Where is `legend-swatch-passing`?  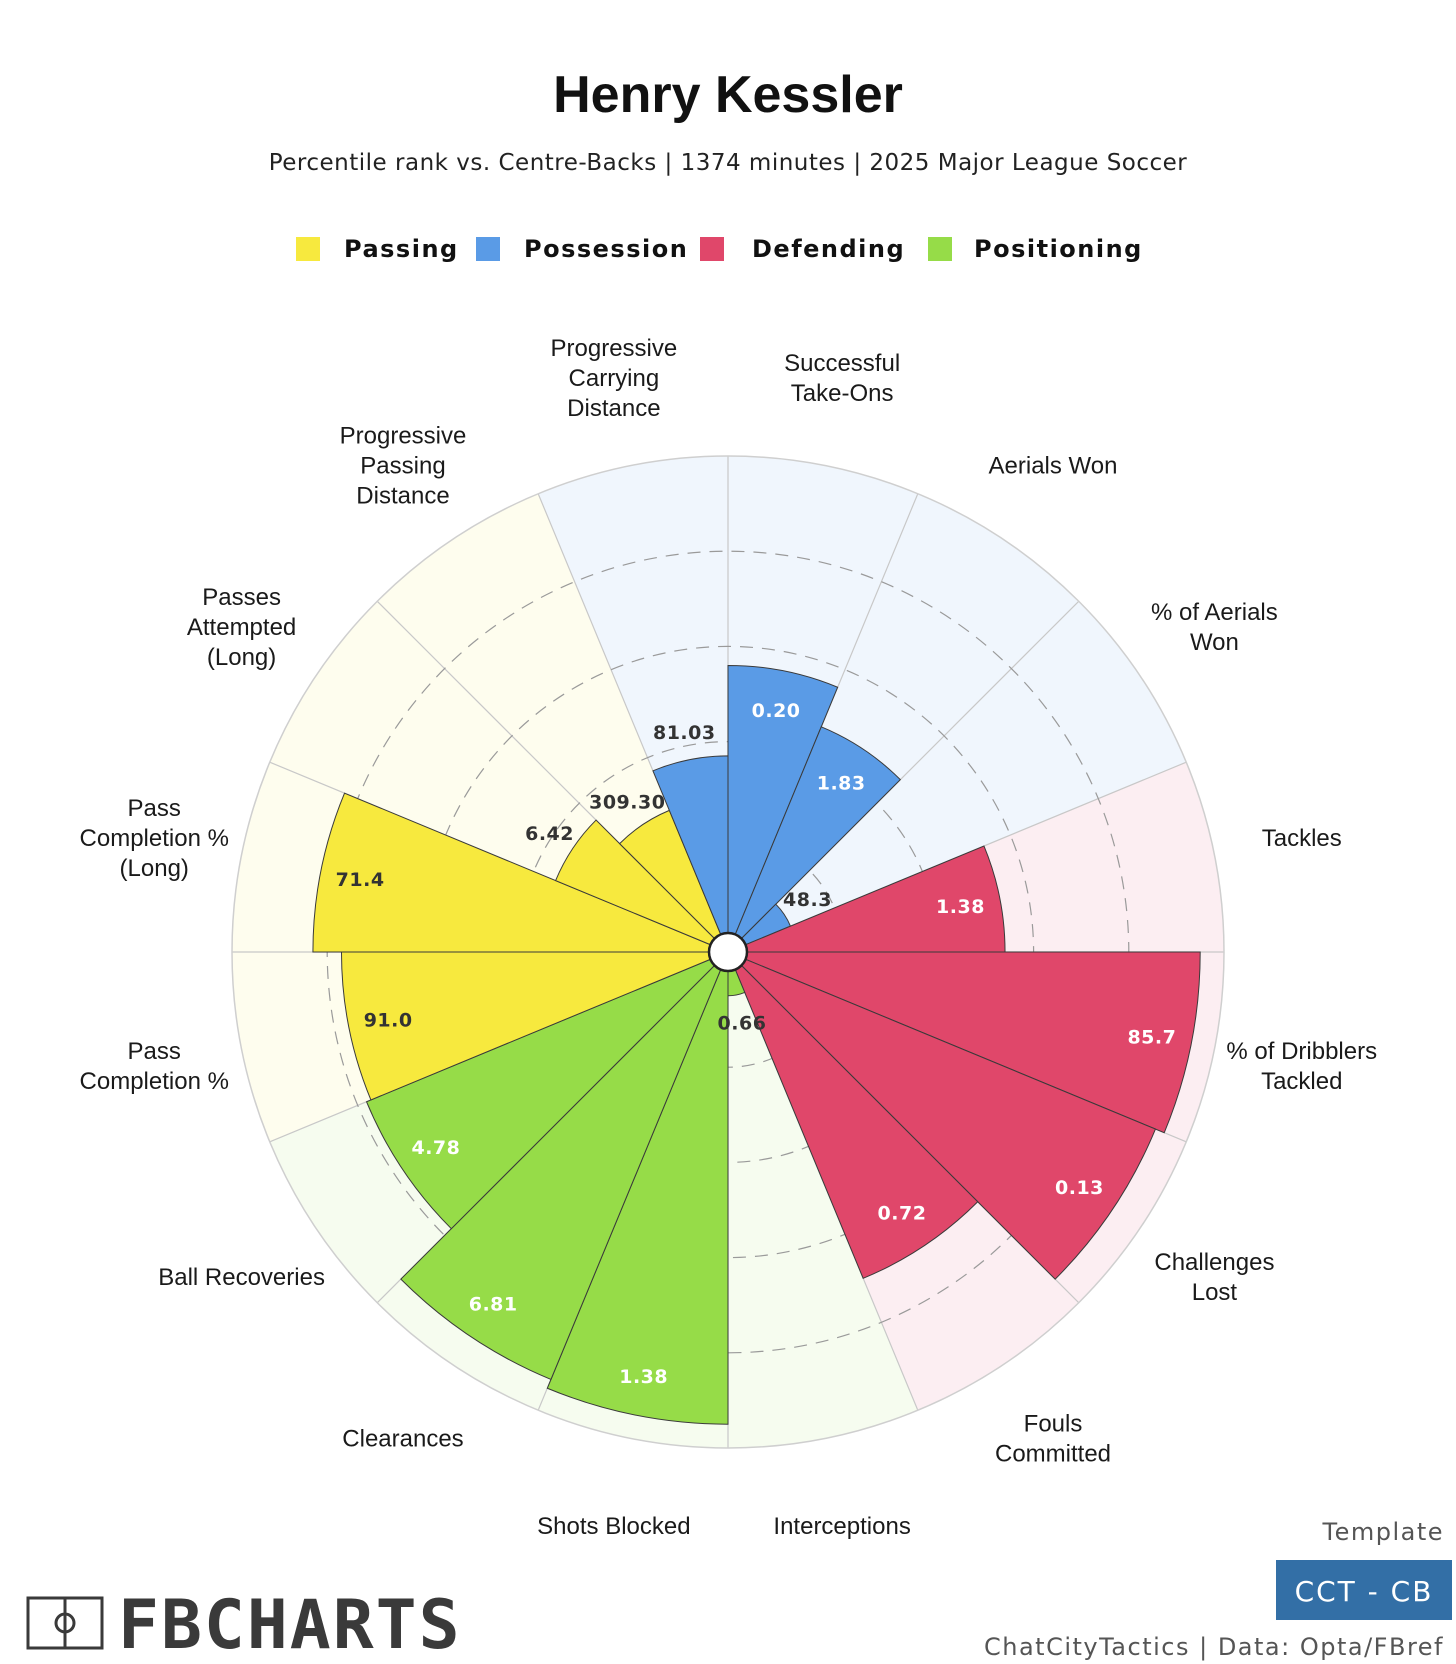
legend-swatch-passing is located at coordinates (308, 249).